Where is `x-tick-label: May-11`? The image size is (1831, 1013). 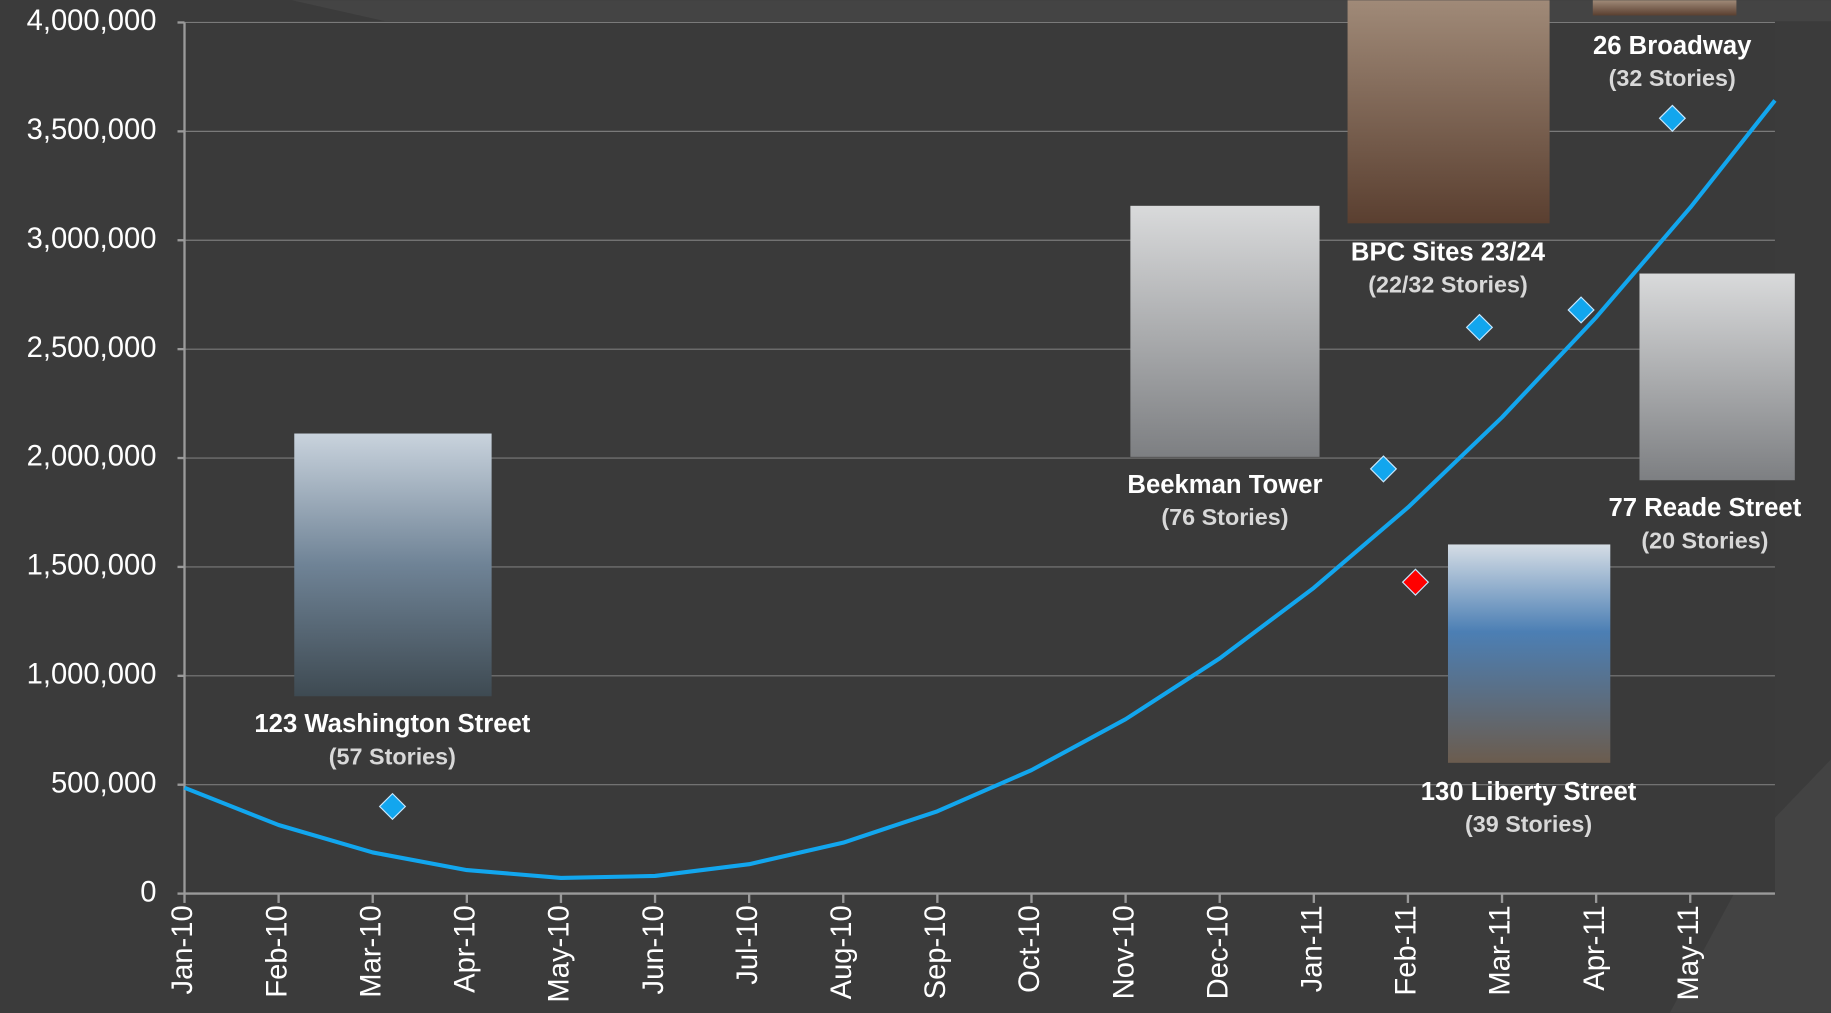
x-tick-label: May-11 is located at coordinates (1689, 952).